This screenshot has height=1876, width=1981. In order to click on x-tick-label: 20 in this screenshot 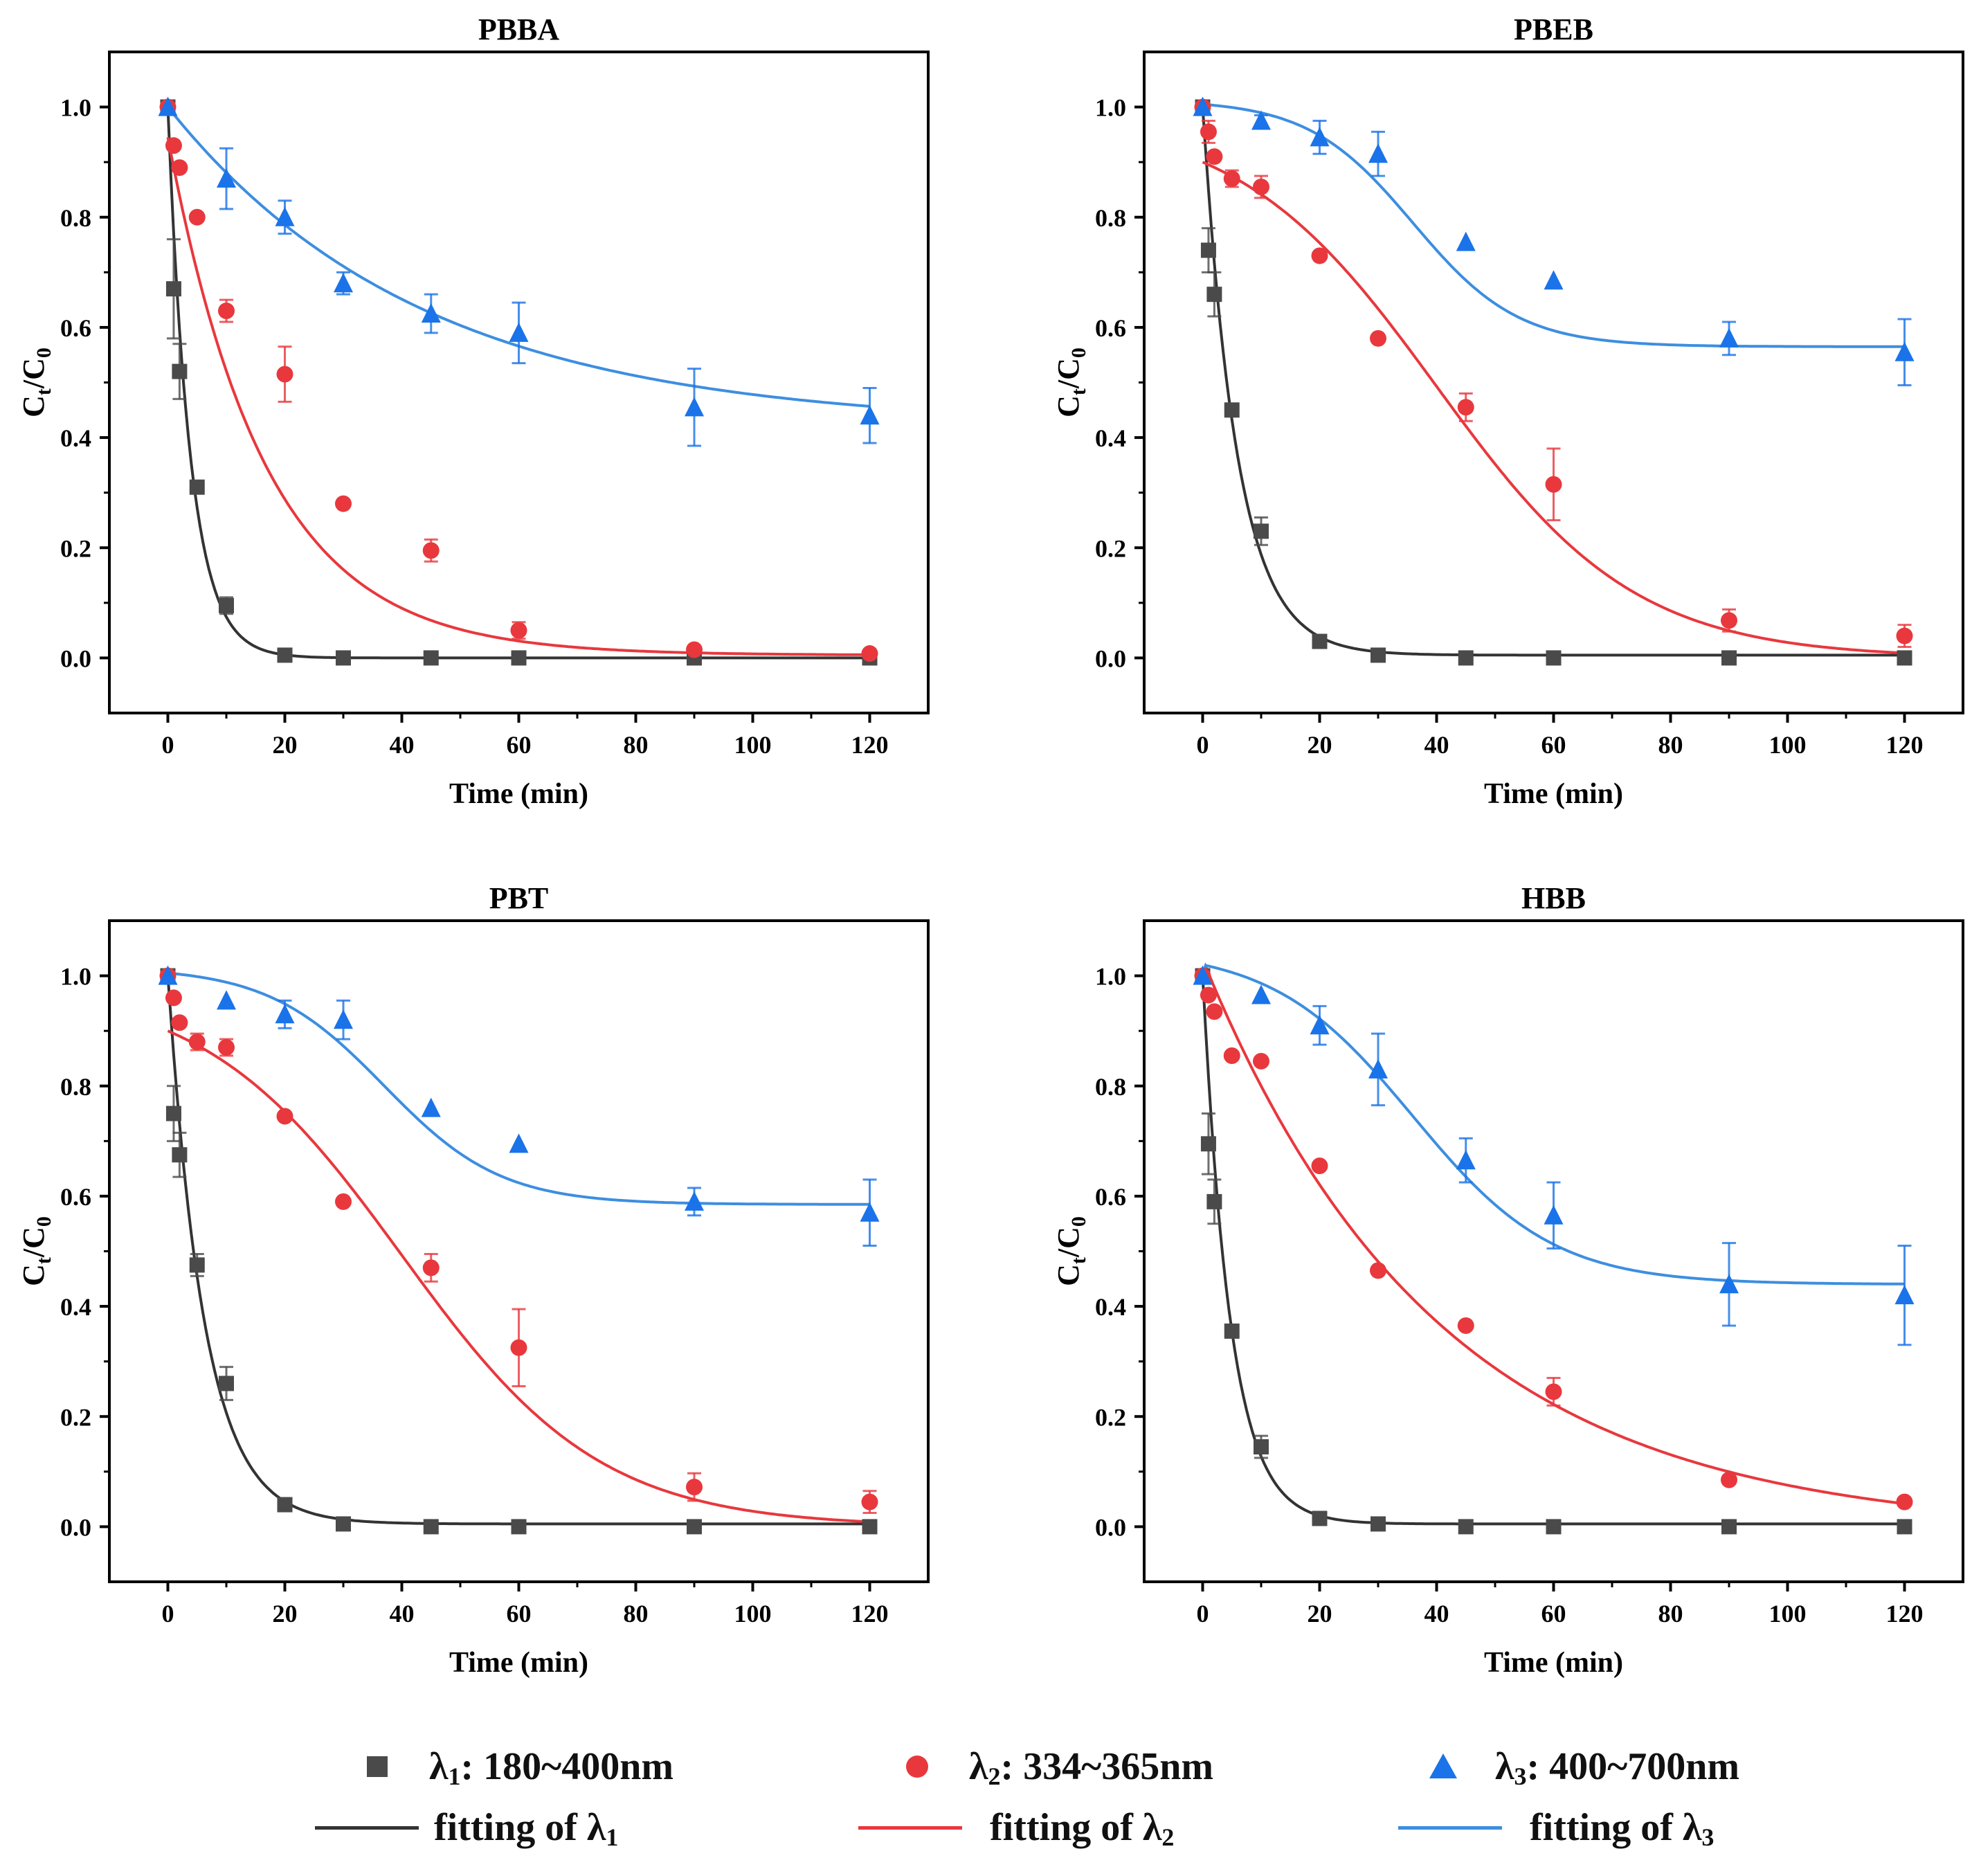, I will do `click(1320, 745)`.